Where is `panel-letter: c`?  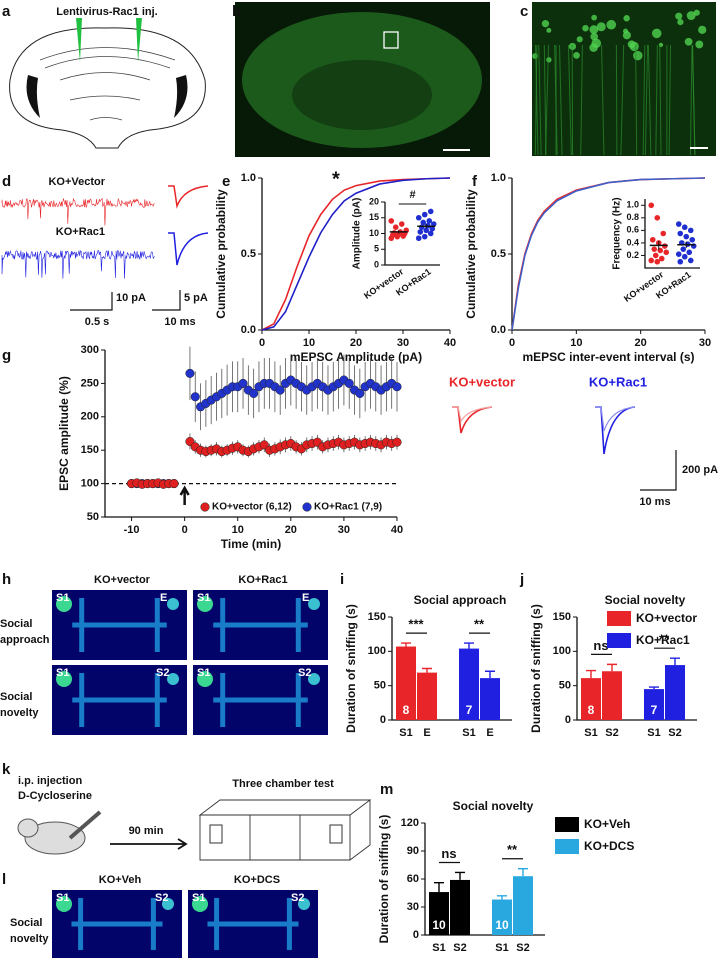
panel-letter: c is located at coordinates (524, 11).